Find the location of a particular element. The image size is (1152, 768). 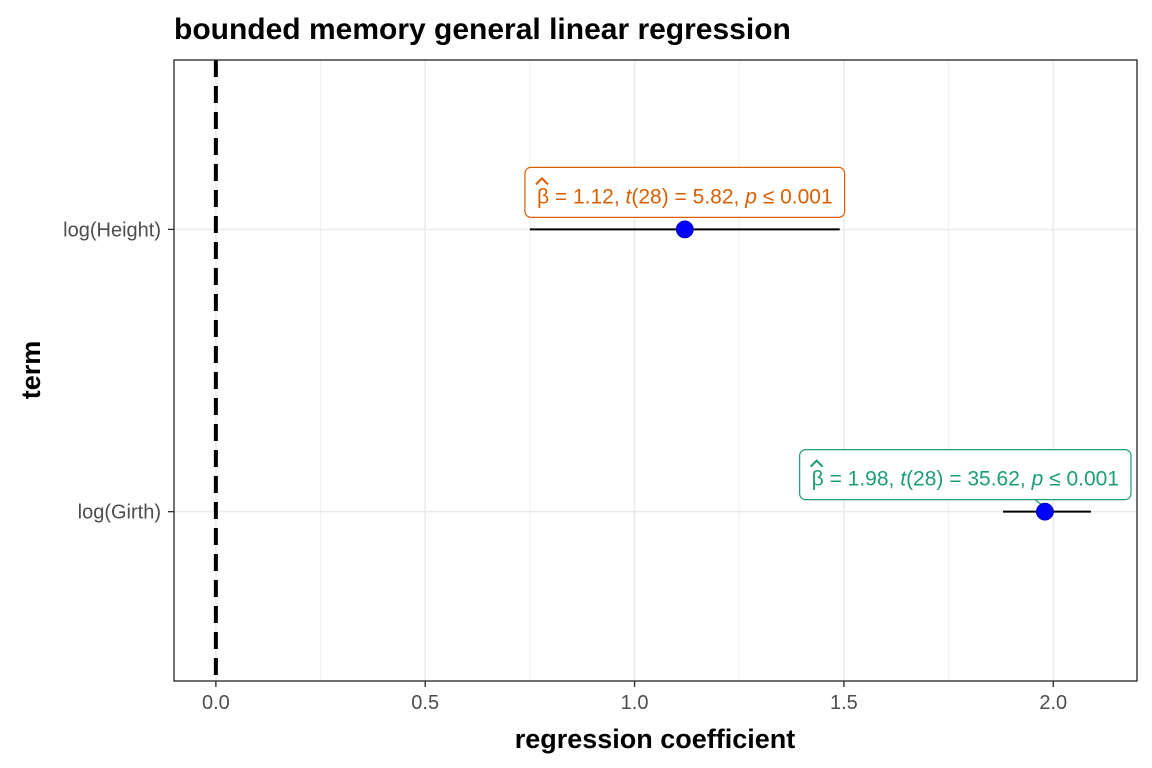

y-axis-title: term is located at coordinates (31, 370).